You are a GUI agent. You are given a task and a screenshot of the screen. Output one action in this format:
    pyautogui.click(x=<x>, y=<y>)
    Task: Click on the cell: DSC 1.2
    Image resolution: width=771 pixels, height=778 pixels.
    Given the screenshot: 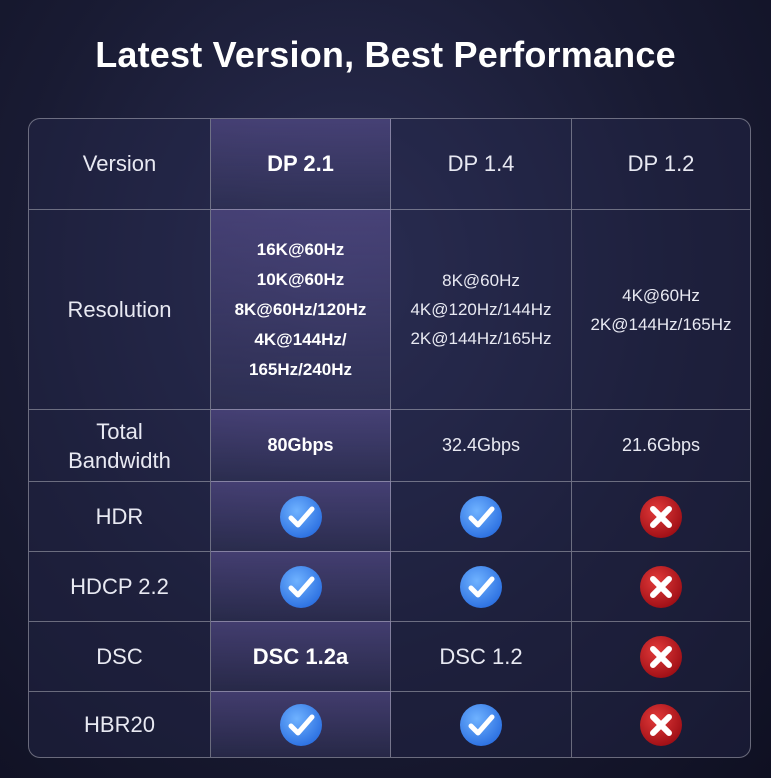 What is the action you would take?
    pyautogui.click(x=481, y=657)
    